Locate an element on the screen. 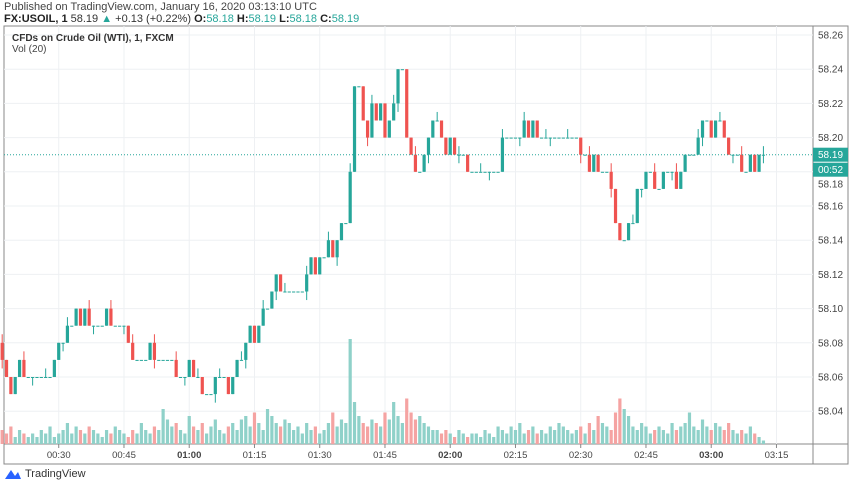 This screenshot has width=852, height=485. tradingview-logo: TradingView is located at coordinates (45, 474).